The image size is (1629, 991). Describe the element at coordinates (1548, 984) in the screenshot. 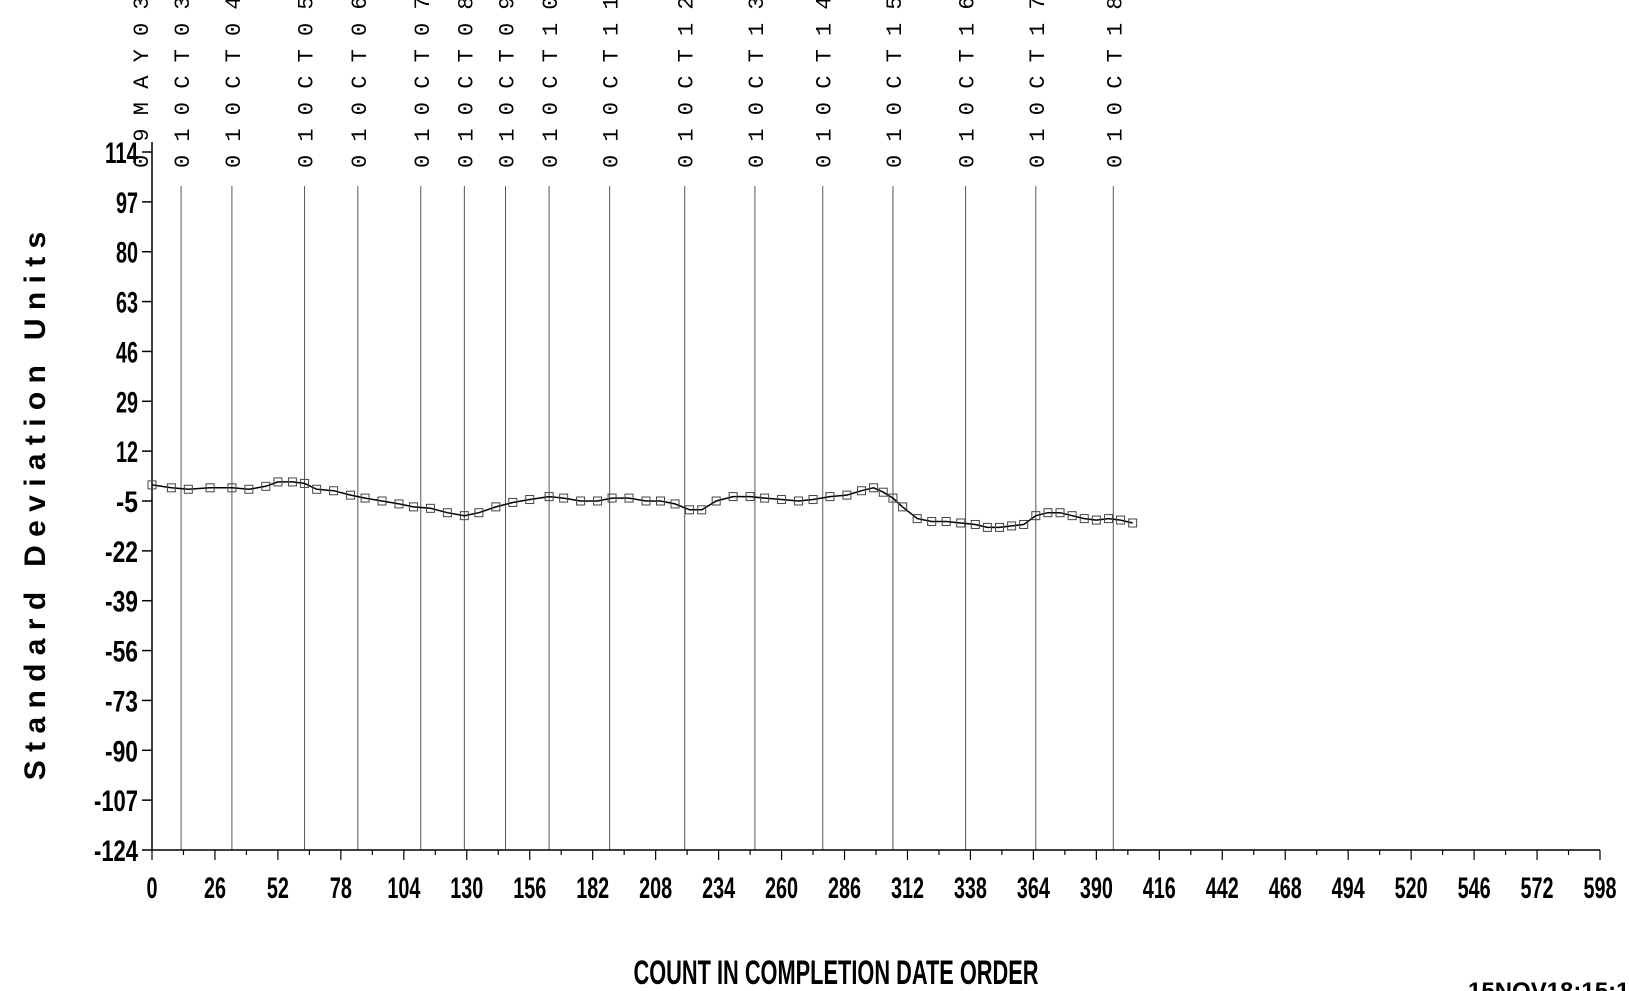

I see `footer-timestamp: 15NOV18:15:17` at that location.